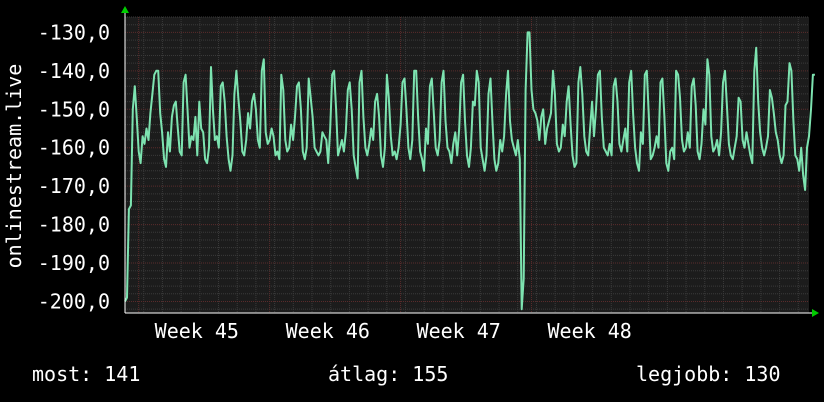 This screenshot has height=402, width=824. What do you see at coordinates (197, 331) in the screenshot?
I see `x-tick-label: Week 45` at bounding box center [197, 331].